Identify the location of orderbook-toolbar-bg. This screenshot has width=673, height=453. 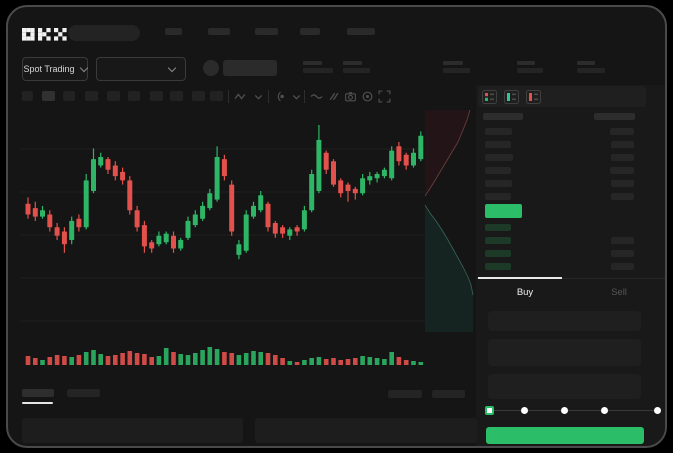
(562, 96).